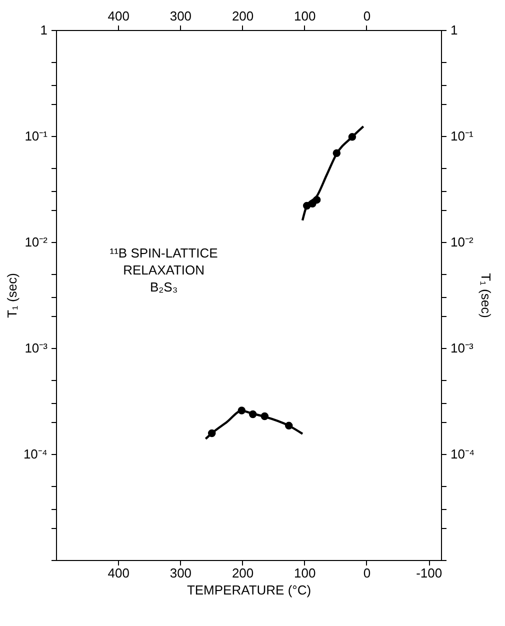 Image resolution: width=505 pixels, height=626 pixels. What do you see at coordinates (462, 242) in the screenshot?
I see `text: 10⁻²` at bounding box center [462, 242].